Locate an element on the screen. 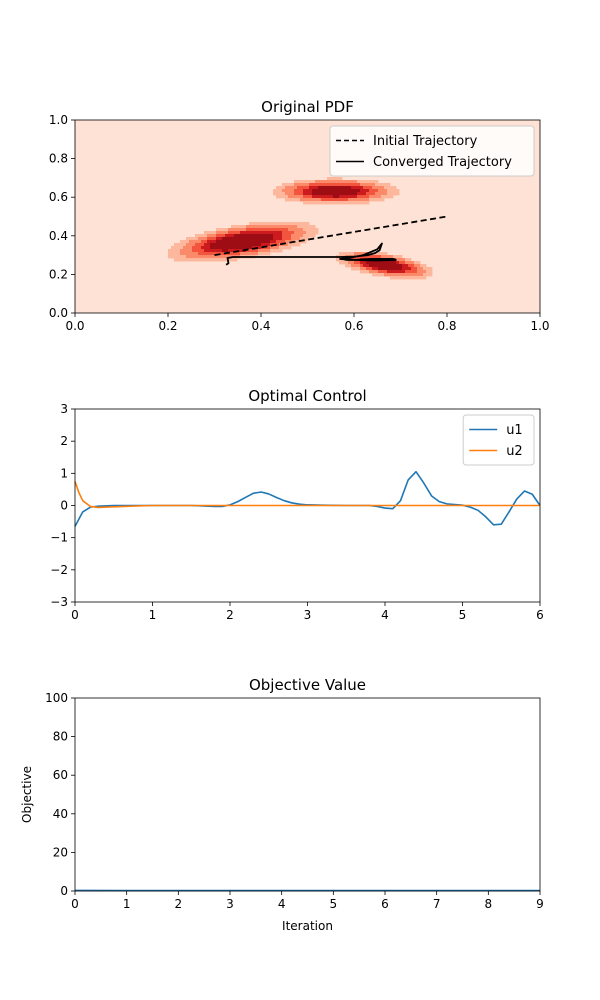 The width and height of the screenshot is (600, 1000). y-tick-label: 1.0 is located at coordinates (58, 120).